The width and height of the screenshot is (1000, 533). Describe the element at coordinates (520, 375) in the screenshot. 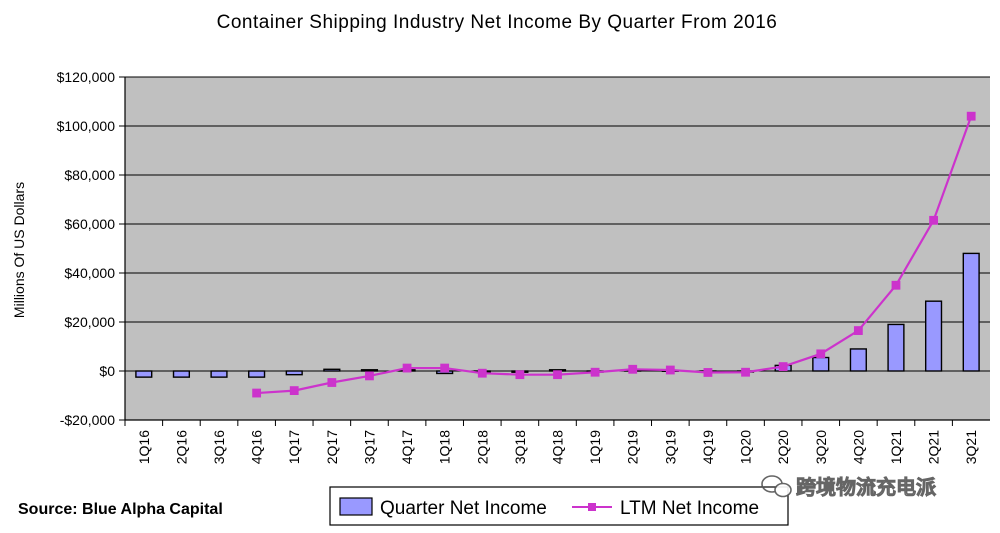

I see `ltm-point-3Q18` at that location.